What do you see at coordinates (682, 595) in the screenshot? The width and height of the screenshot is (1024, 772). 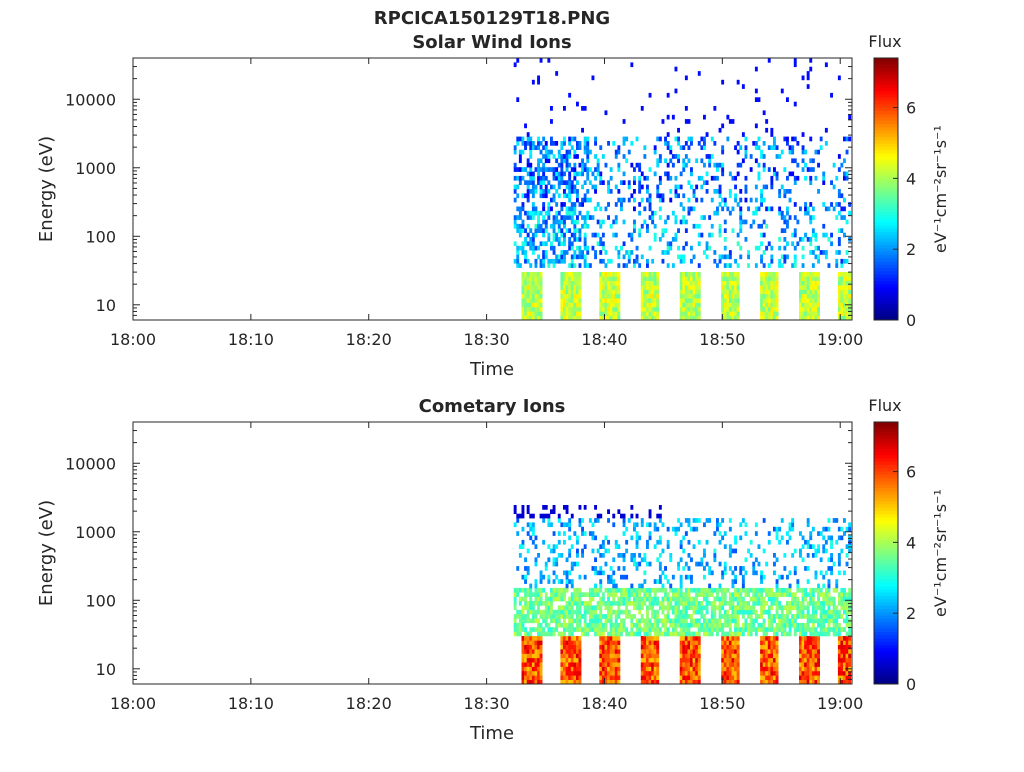 I see `heatmap-cells` at bounding box center [682, 595].